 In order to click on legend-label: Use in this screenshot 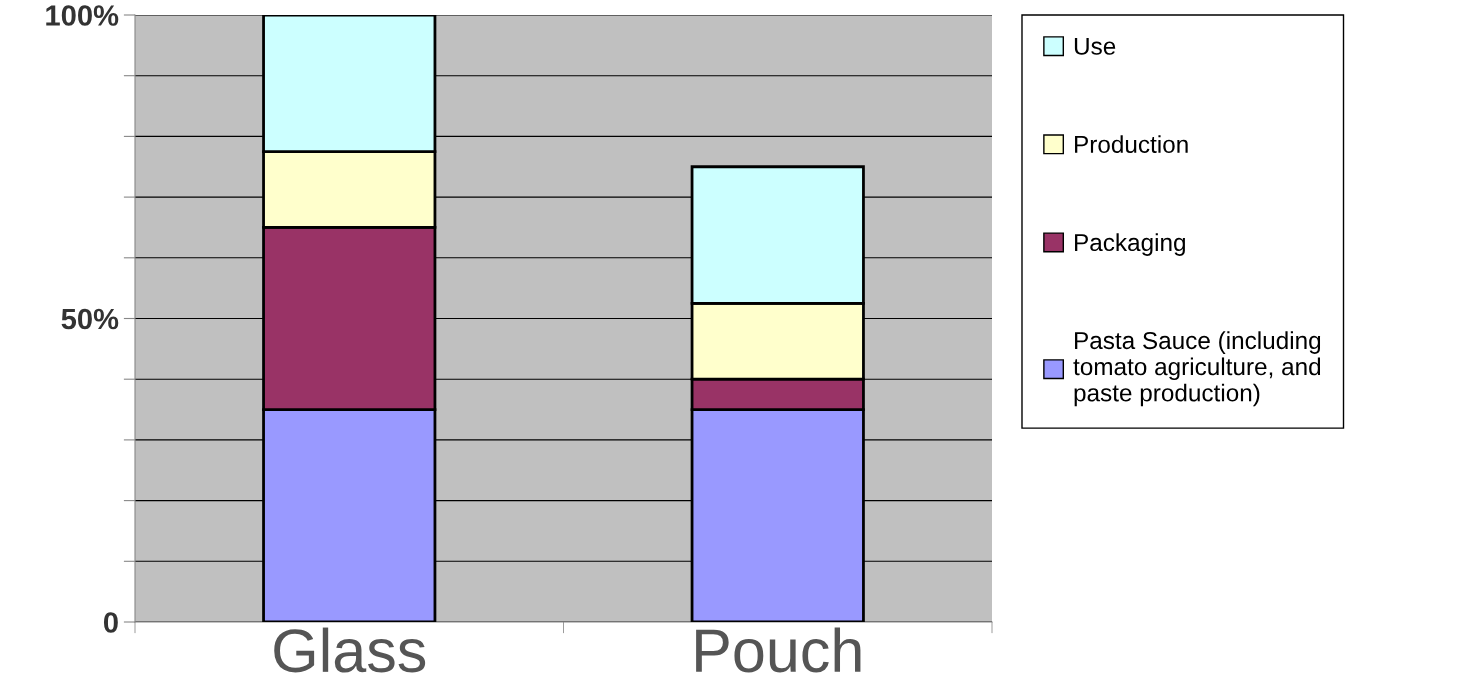, I will do `click(1095, 46)`.